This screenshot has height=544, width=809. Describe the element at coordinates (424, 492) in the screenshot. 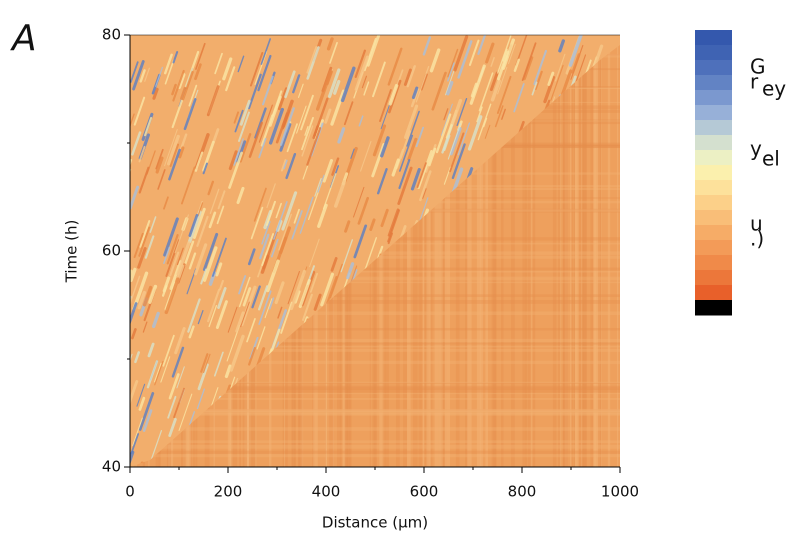

I see `x-tick-label: 600` at that location.